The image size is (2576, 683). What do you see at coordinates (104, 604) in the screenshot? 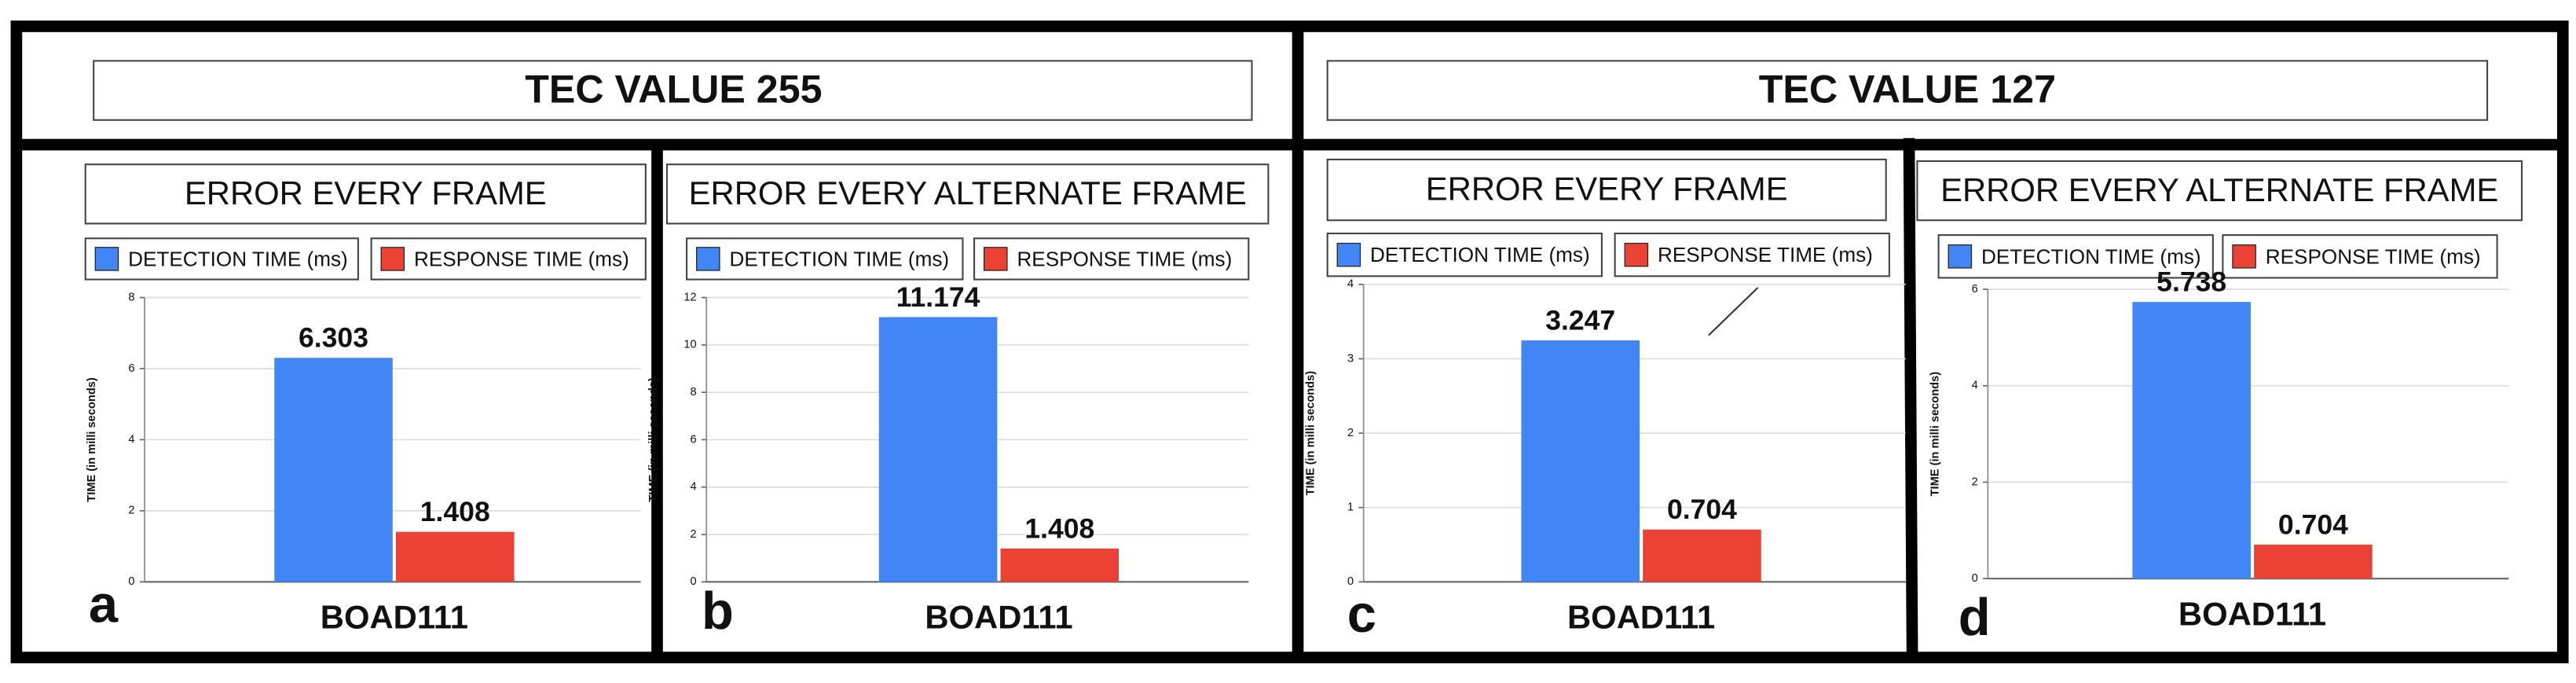
I see `panel-letter: a` at bounding box center [104, 604].